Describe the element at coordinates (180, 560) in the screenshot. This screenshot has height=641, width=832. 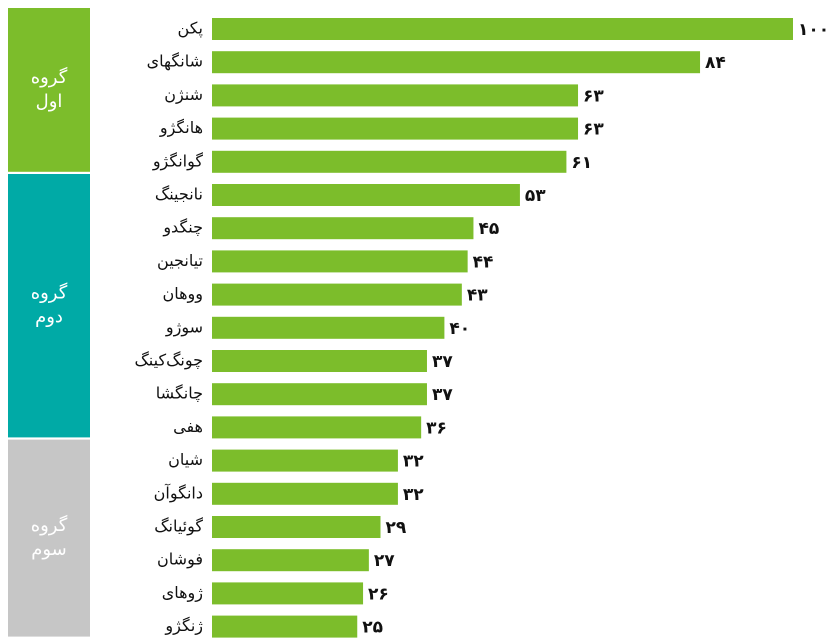
I see `category-label: فوشان` at that location.